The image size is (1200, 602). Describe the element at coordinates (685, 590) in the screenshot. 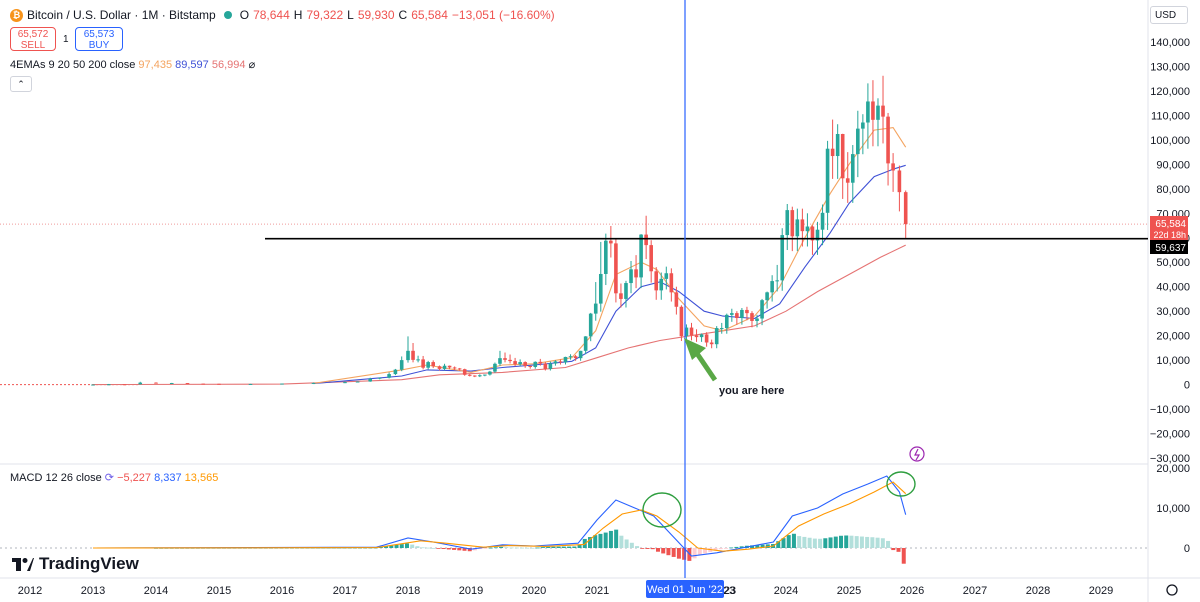

I see `crosshair-time-label: Wed 01 Jun '22` at that location.